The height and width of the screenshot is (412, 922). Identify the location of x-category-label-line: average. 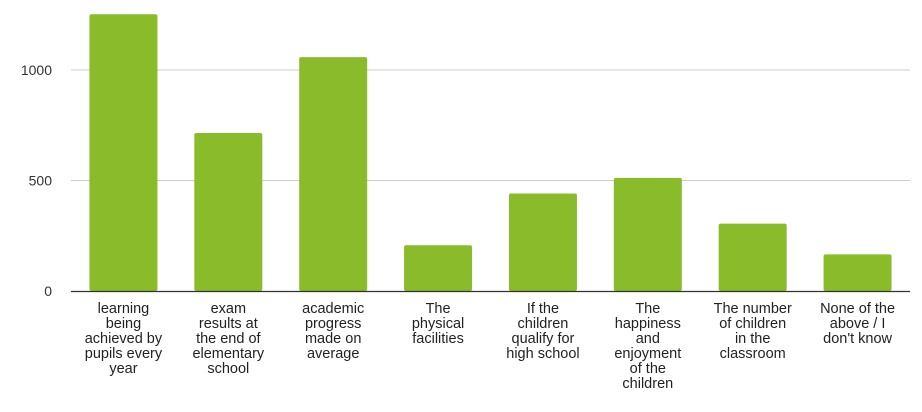
(333, 354).